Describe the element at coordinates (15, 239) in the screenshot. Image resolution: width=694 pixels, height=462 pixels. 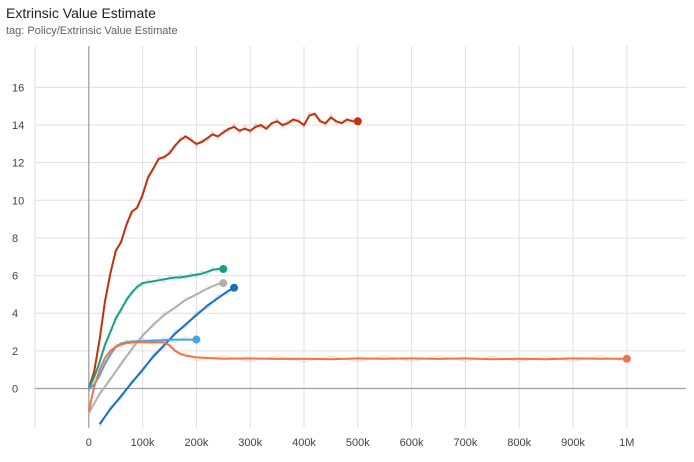
I see `y-tick-label: 8` at that location.